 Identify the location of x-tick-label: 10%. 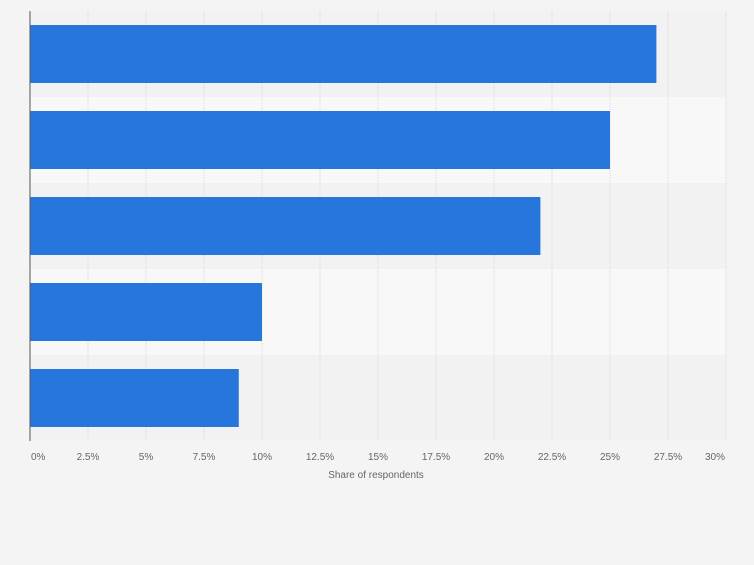
(262, 457).